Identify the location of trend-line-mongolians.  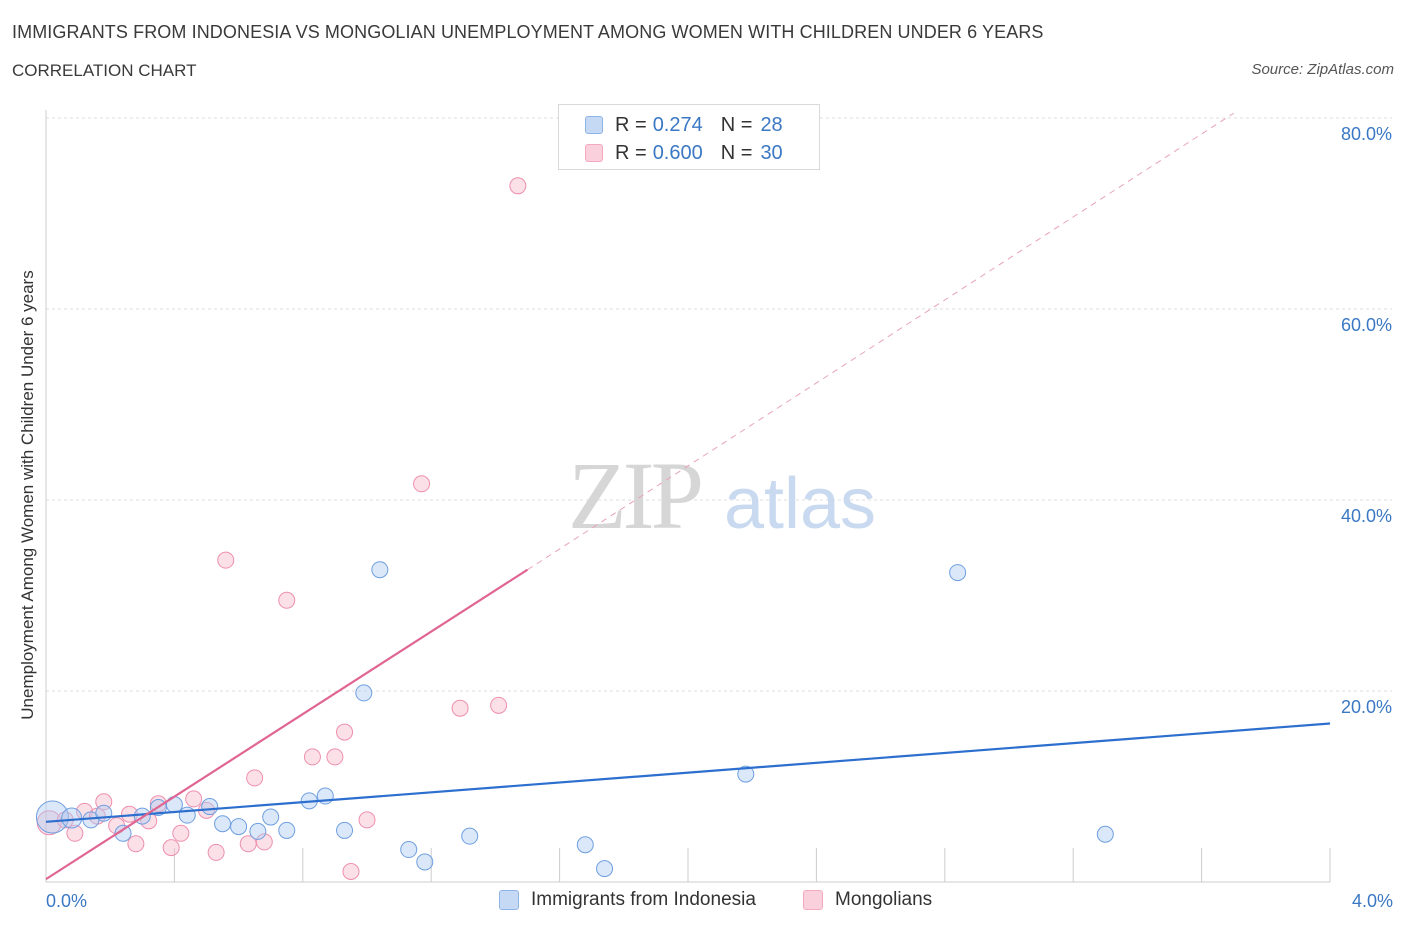
(287, 724).